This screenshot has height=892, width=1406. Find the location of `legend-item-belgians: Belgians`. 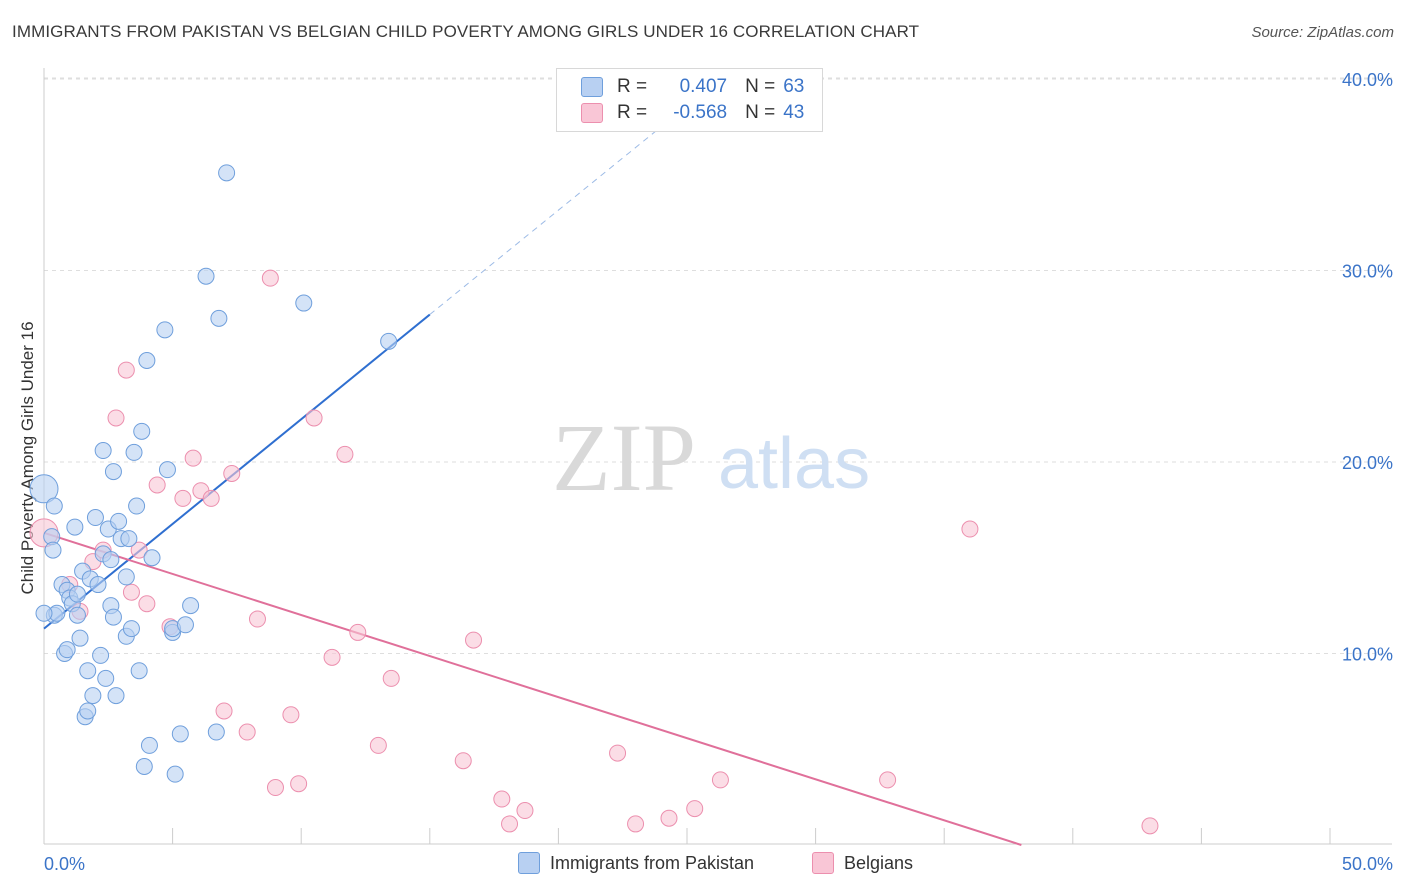

legend-item-belgians: Belgians is located at coordinates (862, 863).